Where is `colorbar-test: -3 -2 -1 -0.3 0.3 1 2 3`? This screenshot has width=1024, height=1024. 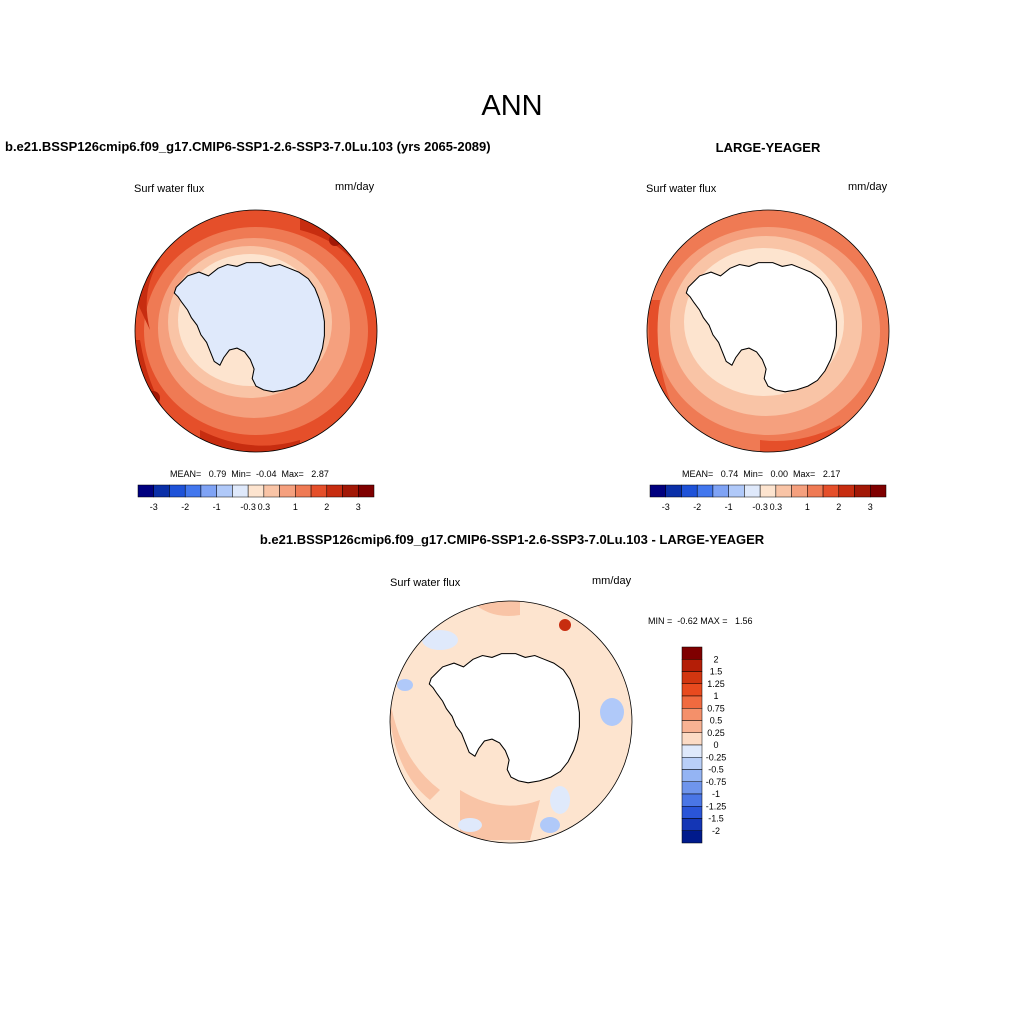 colorbar-test: -3 -2 -1 -0.3 0.3 1 2 3 is located at coordinates (256, 498).